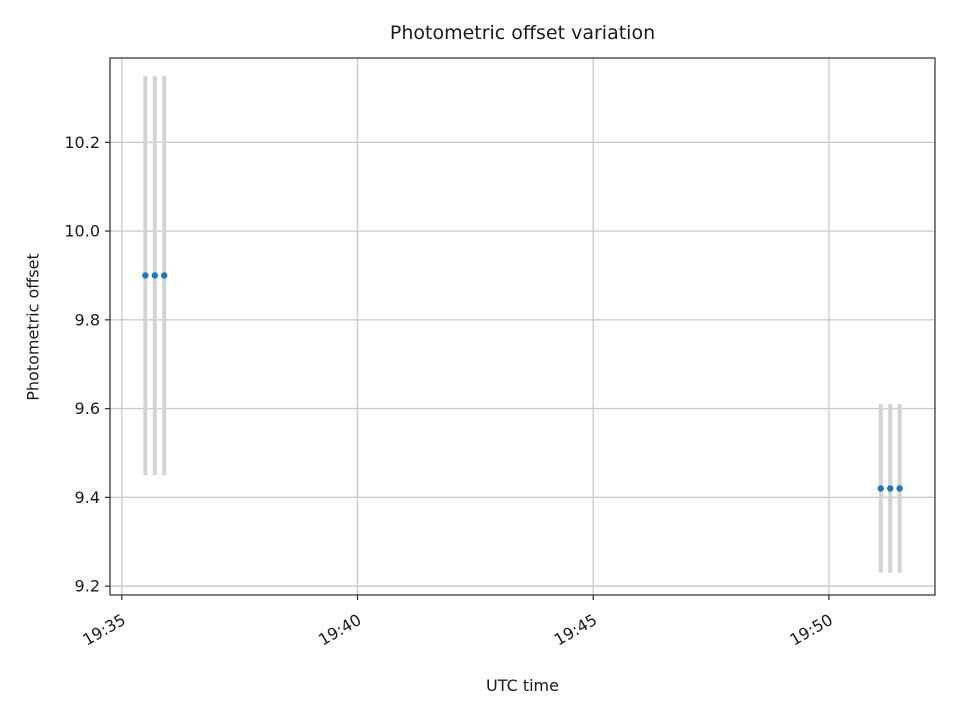 The height and width of the screenshot is (720, 960). I want to click on x-axis-label: UTC time, so click(522, 685).